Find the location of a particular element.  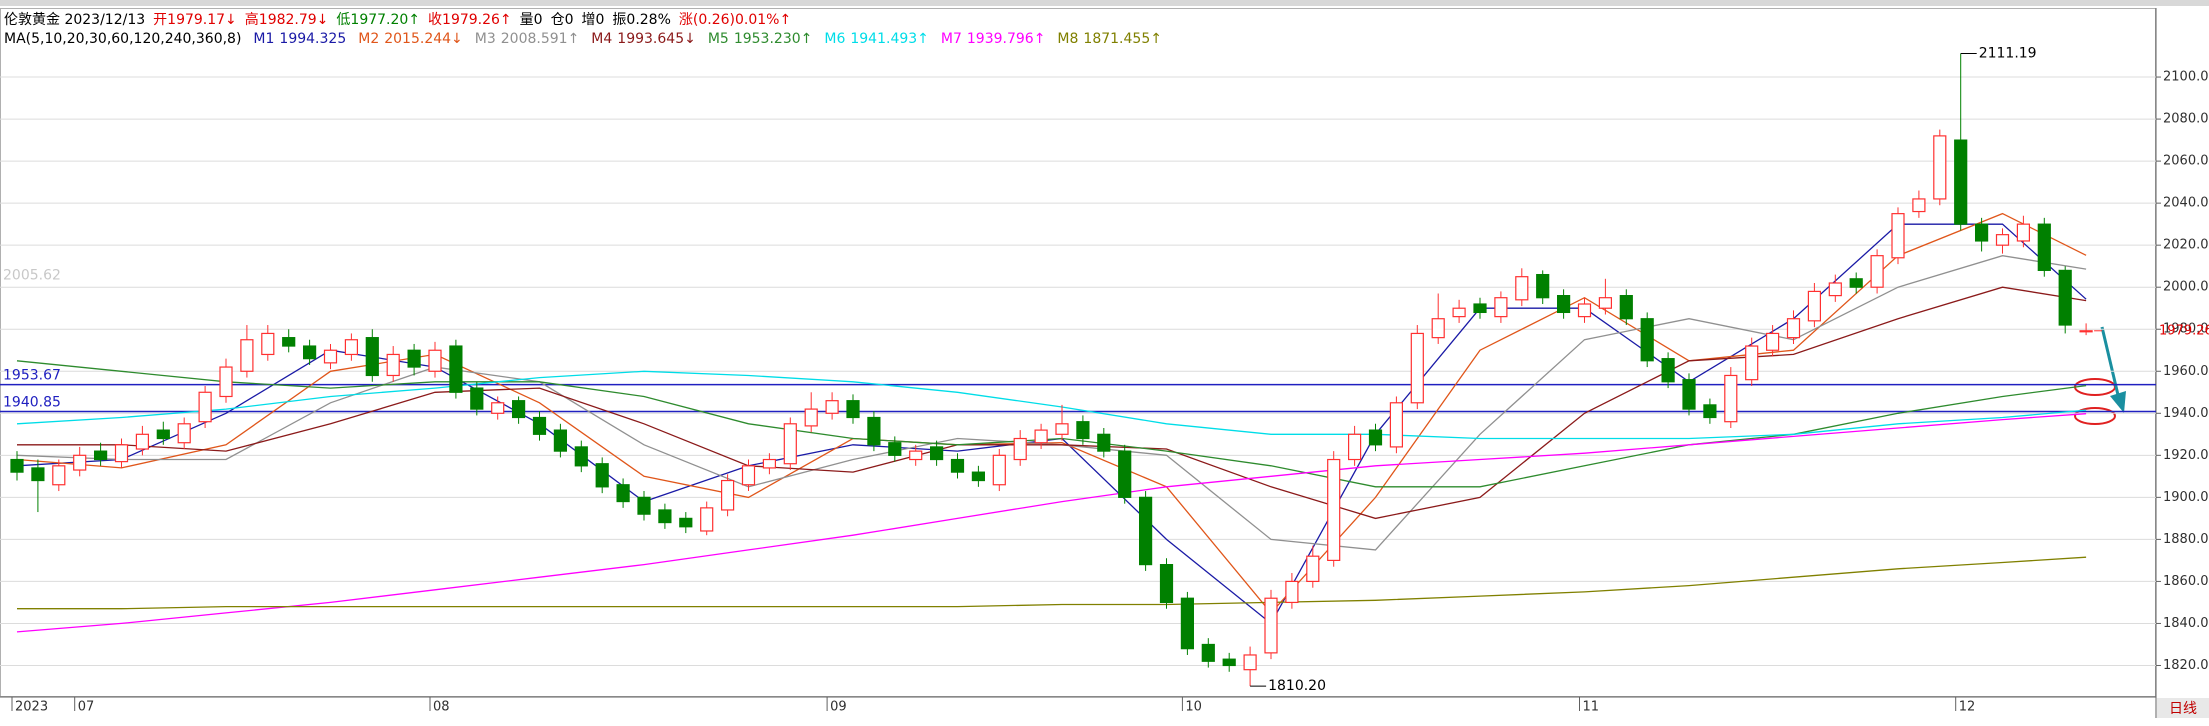

arrow is located at coordinates (2110, 361).